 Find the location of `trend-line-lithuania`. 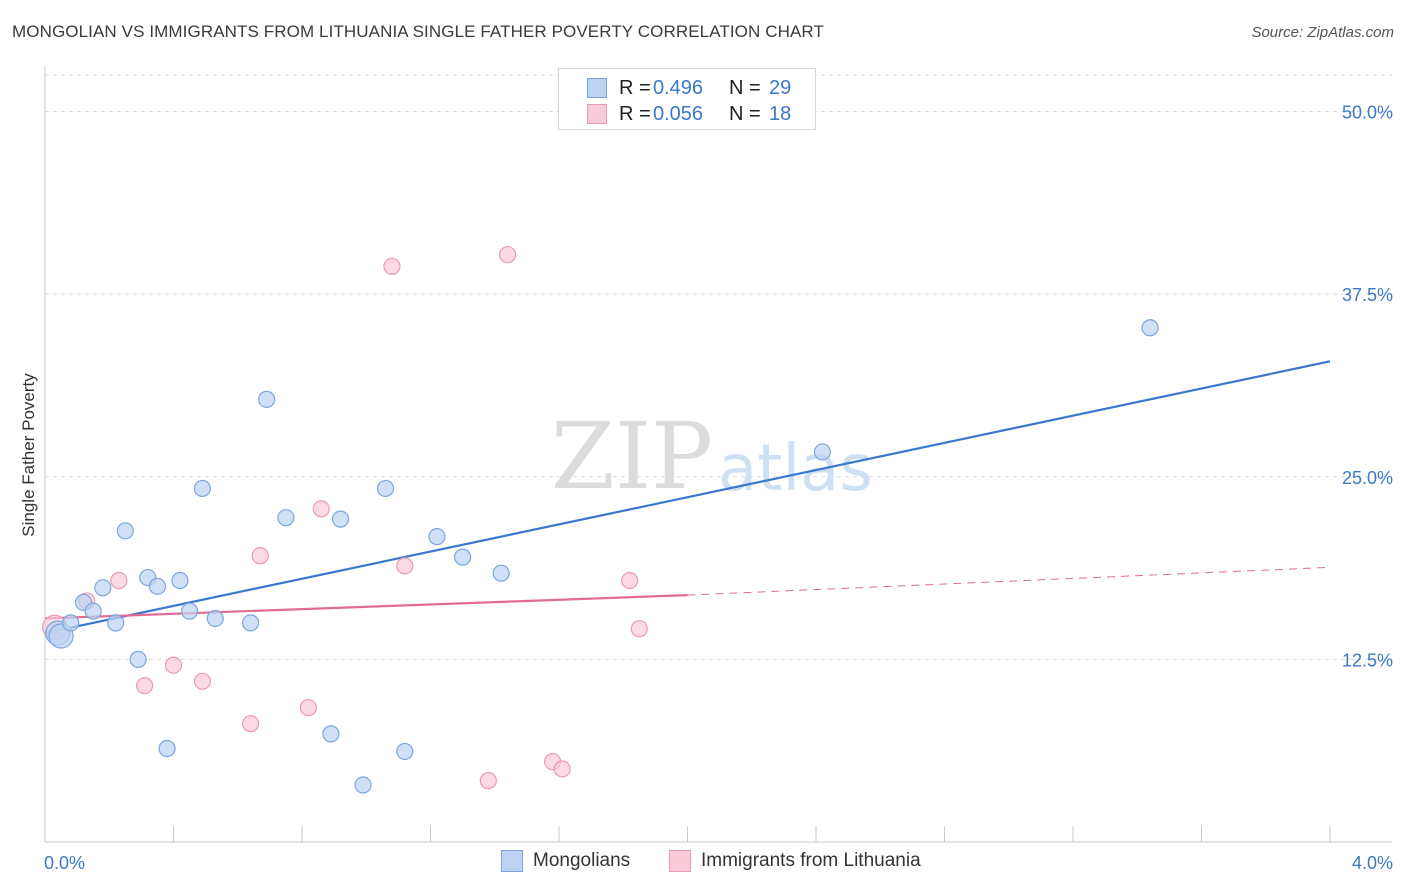

trend-line-lithuania is located at coordinates (366, 606).